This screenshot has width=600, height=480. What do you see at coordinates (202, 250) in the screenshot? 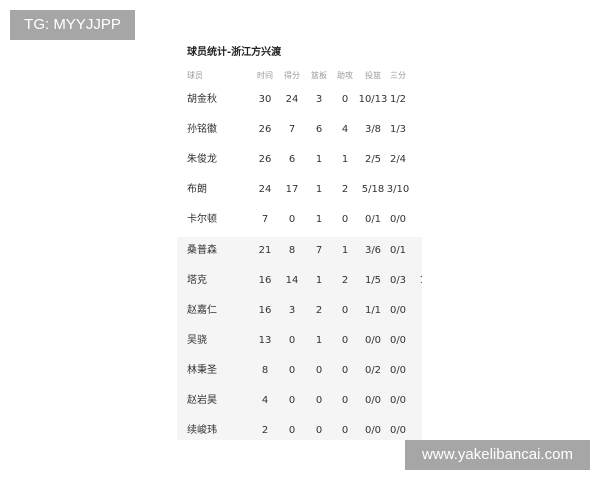
I see `player-name: 桑普森` at bounding box center [202, 250].